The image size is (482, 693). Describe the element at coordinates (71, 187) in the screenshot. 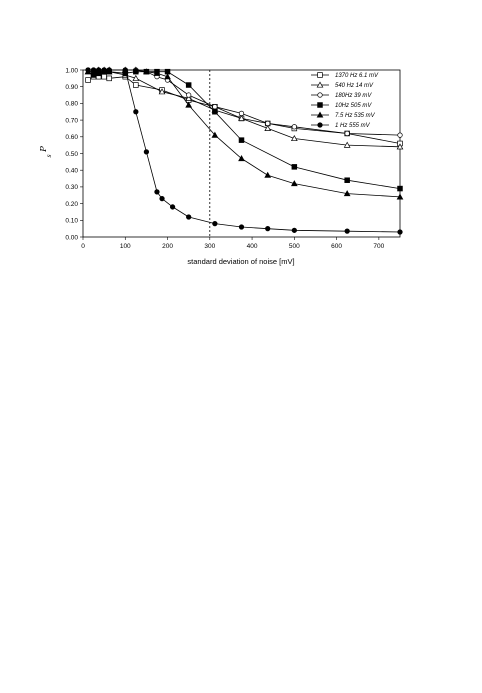

I see `y-tick-label: 0.30` at that location.